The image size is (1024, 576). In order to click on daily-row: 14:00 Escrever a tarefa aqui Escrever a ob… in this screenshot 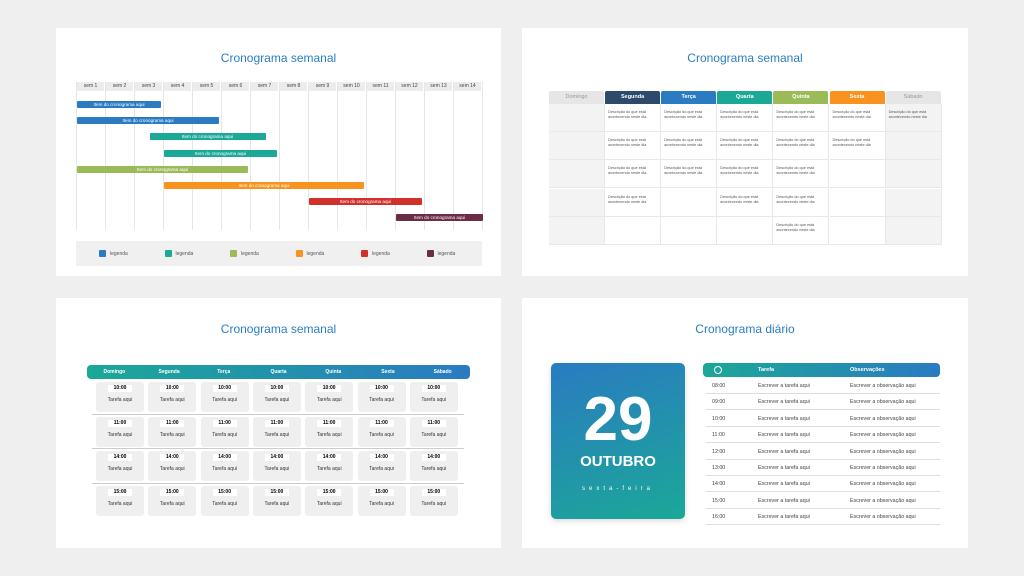, I will do `click(823, 484)`.